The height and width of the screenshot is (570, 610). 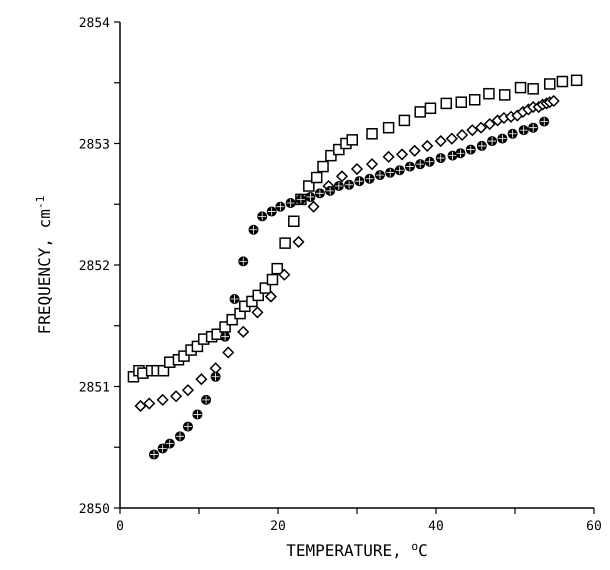 What do you see at coordinates (436, 526) in the screenshot?
I see `x-tick-label: 40` at bounding box center [436, 526].